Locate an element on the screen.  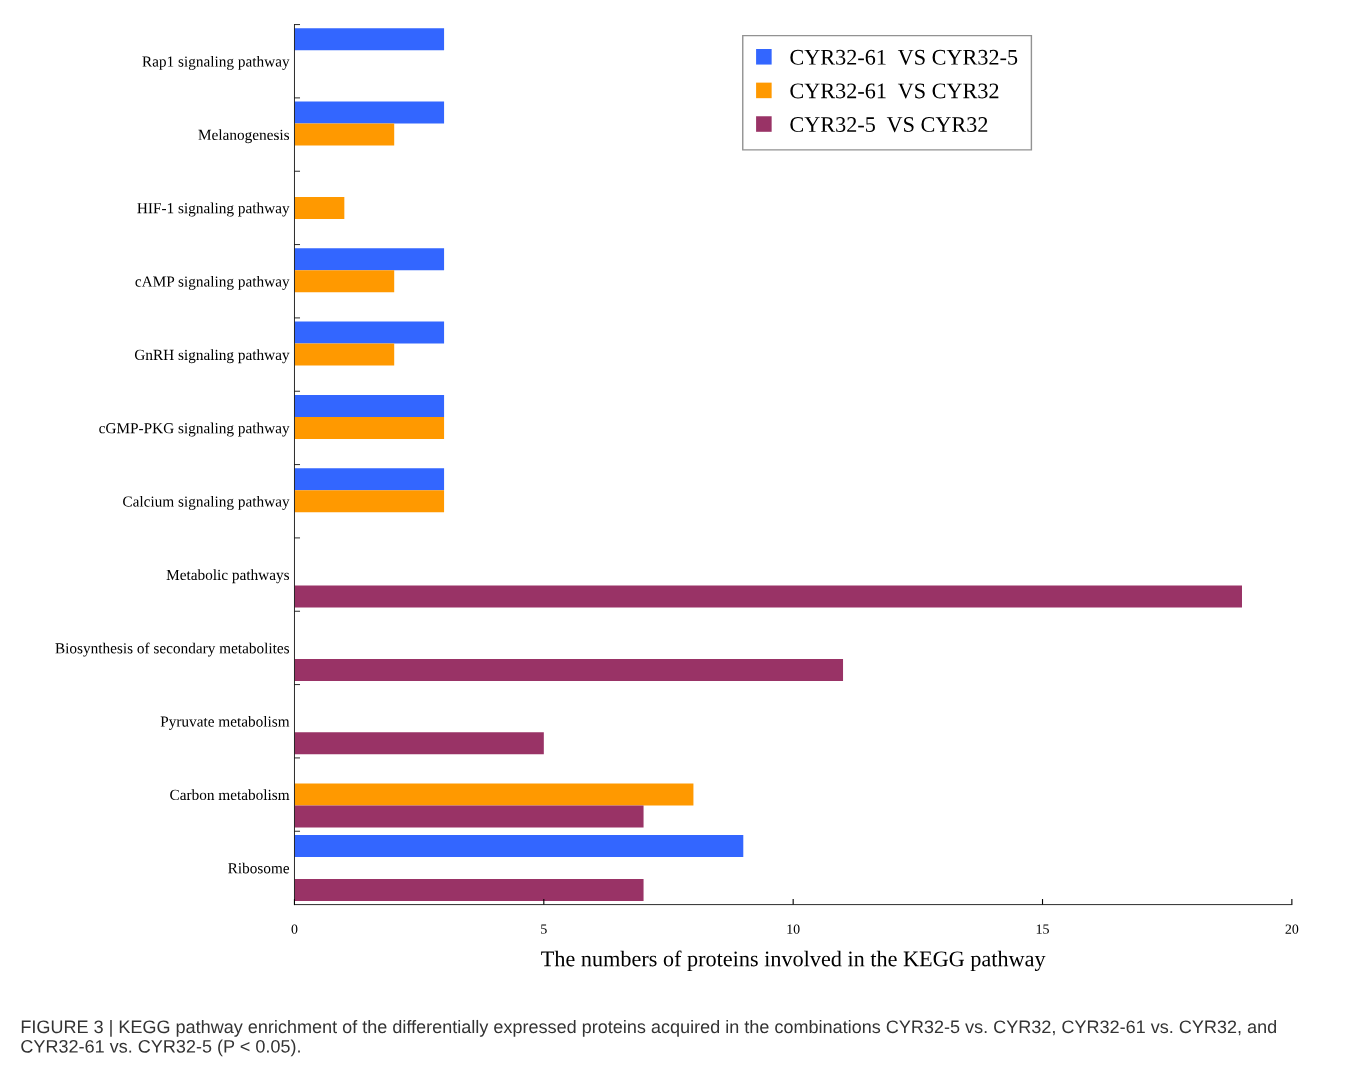
y-tick-label: Melanogenesis is located at coordinates (244, 136).